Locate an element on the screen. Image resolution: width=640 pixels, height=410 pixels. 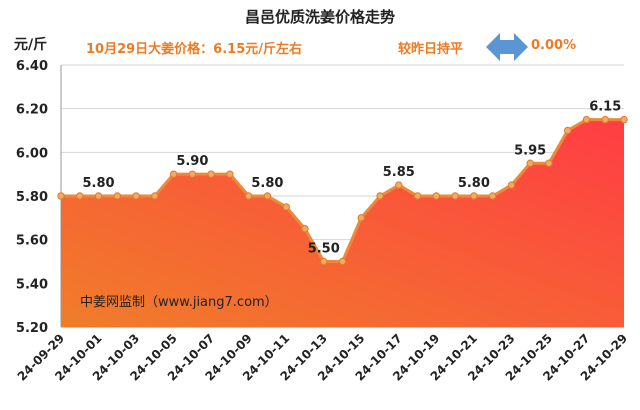
double-arrow-icon is located at coordinates (507, 47).